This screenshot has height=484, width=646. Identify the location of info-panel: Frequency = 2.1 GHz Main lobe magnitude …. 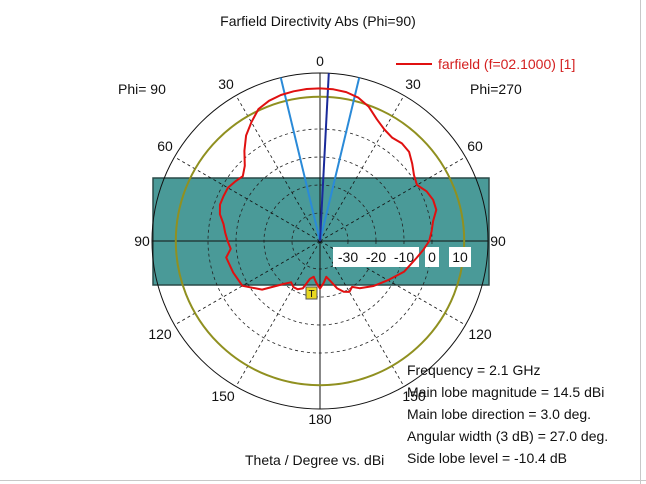
(507, 414).